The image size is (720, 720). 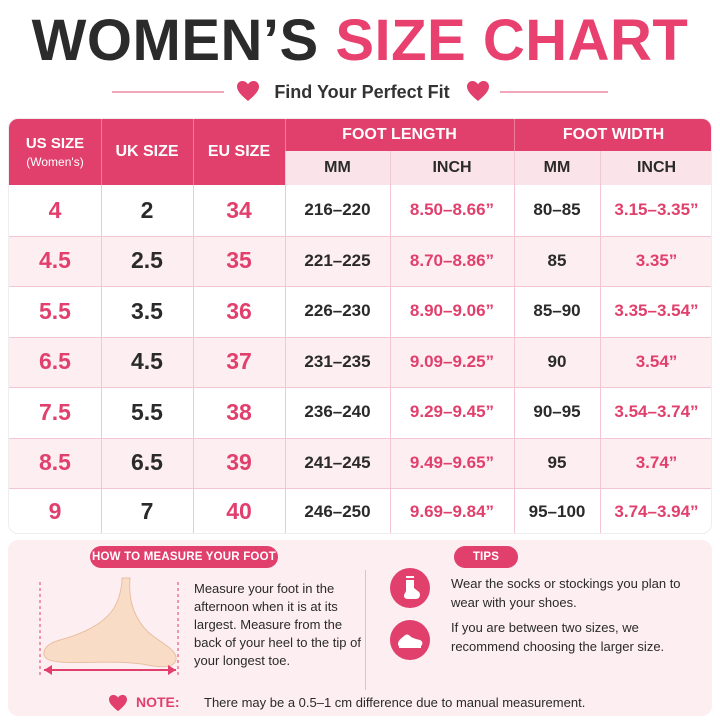 I want to click on cell-eu: 37, so click(x=239, y=361).